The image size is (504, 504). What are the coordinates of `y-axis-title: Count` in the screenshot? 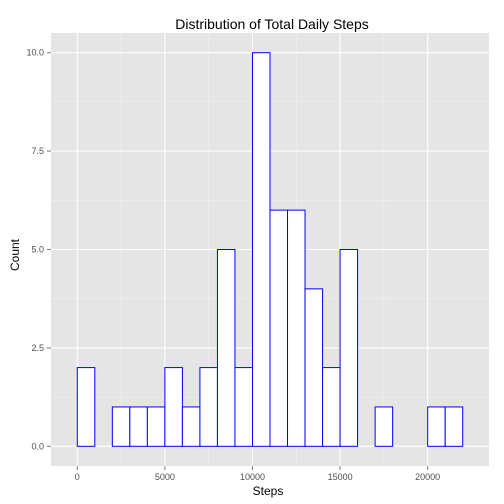 It's located at (15, 254).